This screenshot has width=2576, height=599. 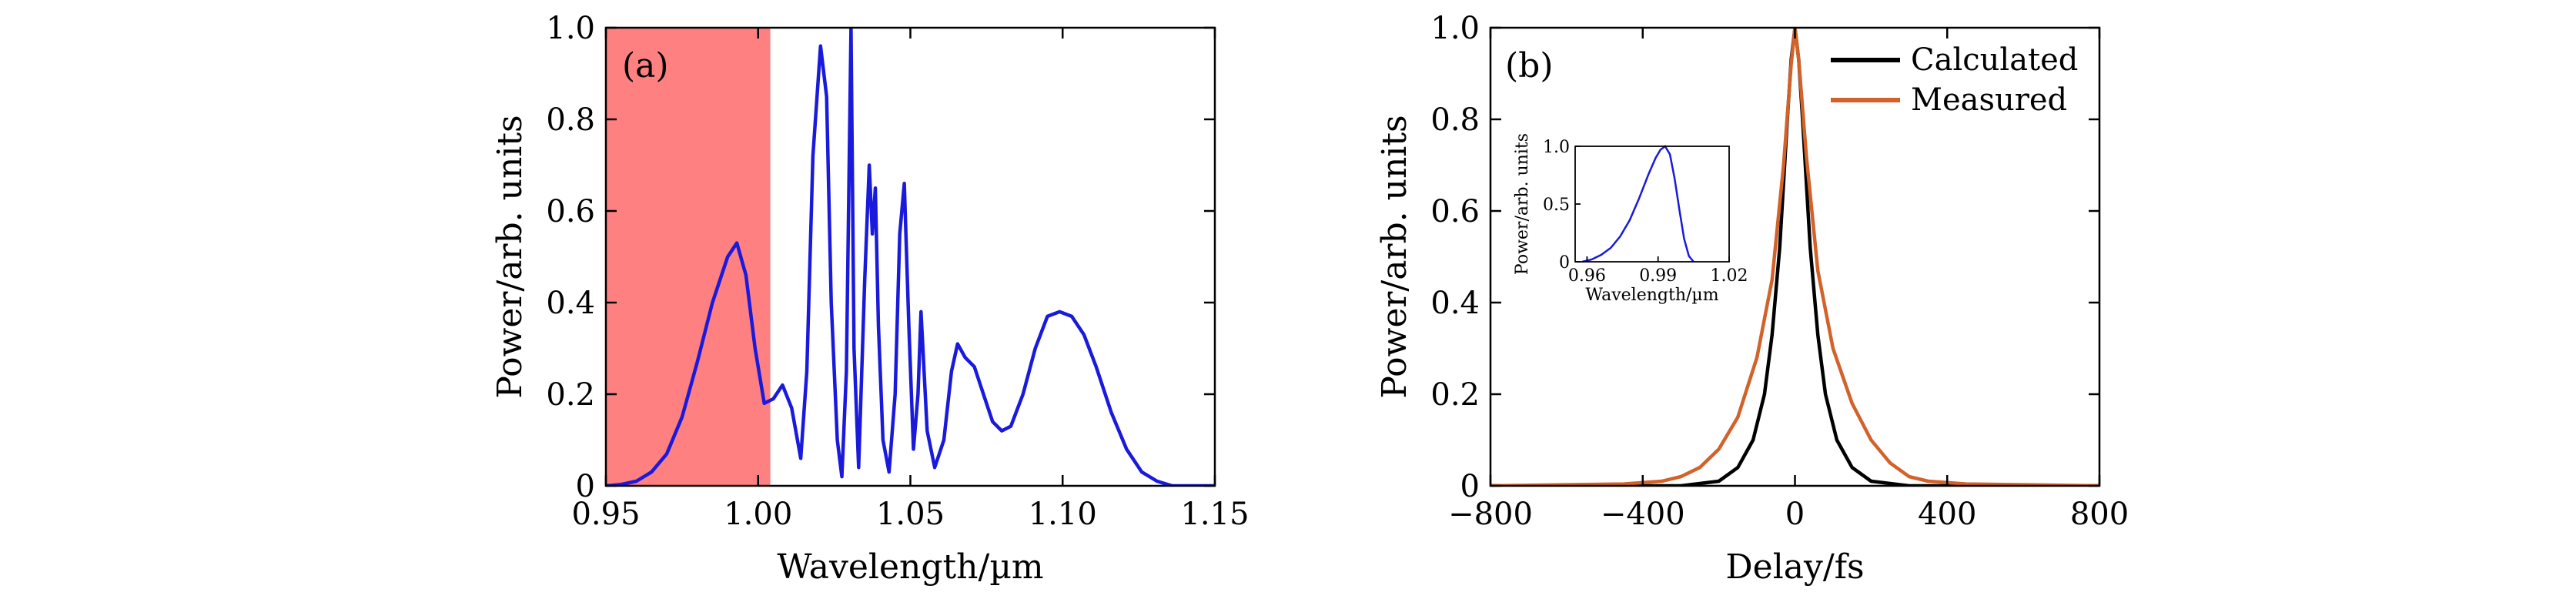 I want to click on x-tick-label: 1.05, so click(x=911, y=514).